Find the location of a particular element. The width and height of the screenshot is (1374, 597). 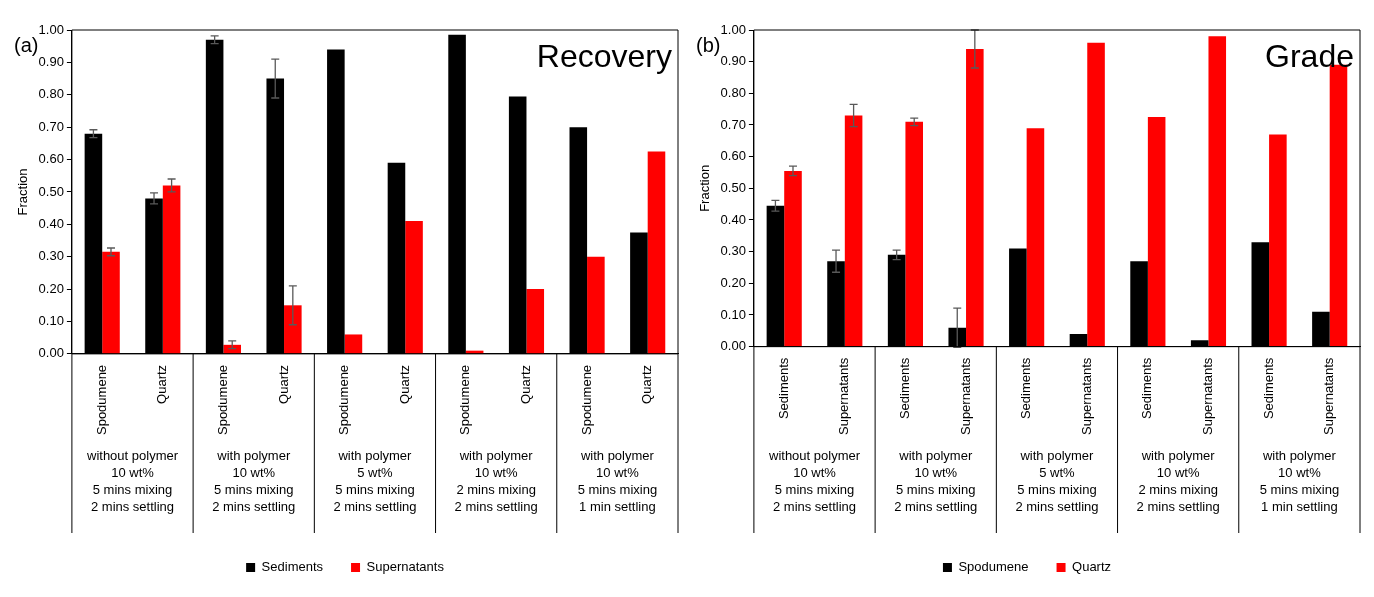

legend-label: Sediments is located at coordinates (292, 567).